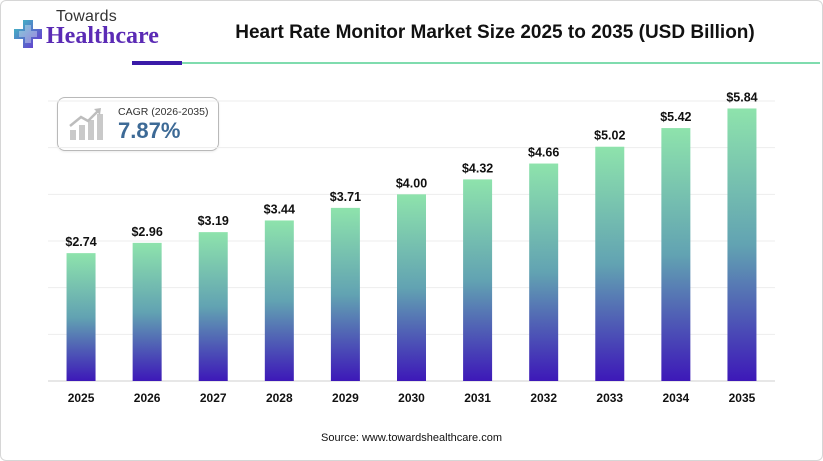 The height and width of the screenshot is (461, 823). I want to click on medical-cross-icon, so click(28, 34).